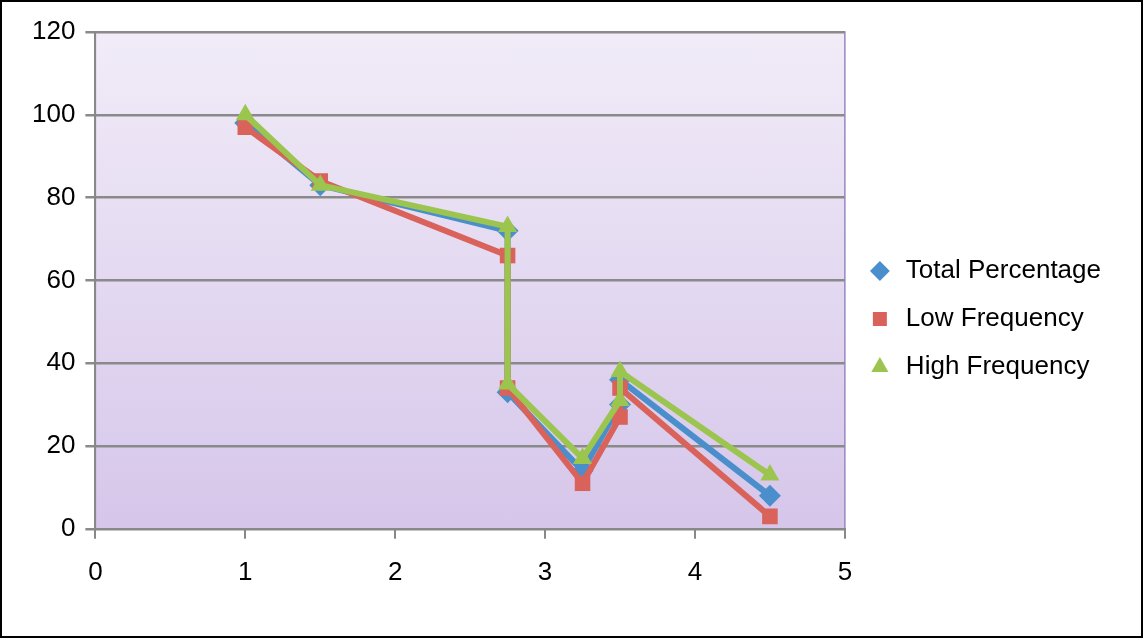  What do you see at coordinates (61, 444) in the screenshot?
I see `y-tick-label: 20` at bounding box center [61, 444].